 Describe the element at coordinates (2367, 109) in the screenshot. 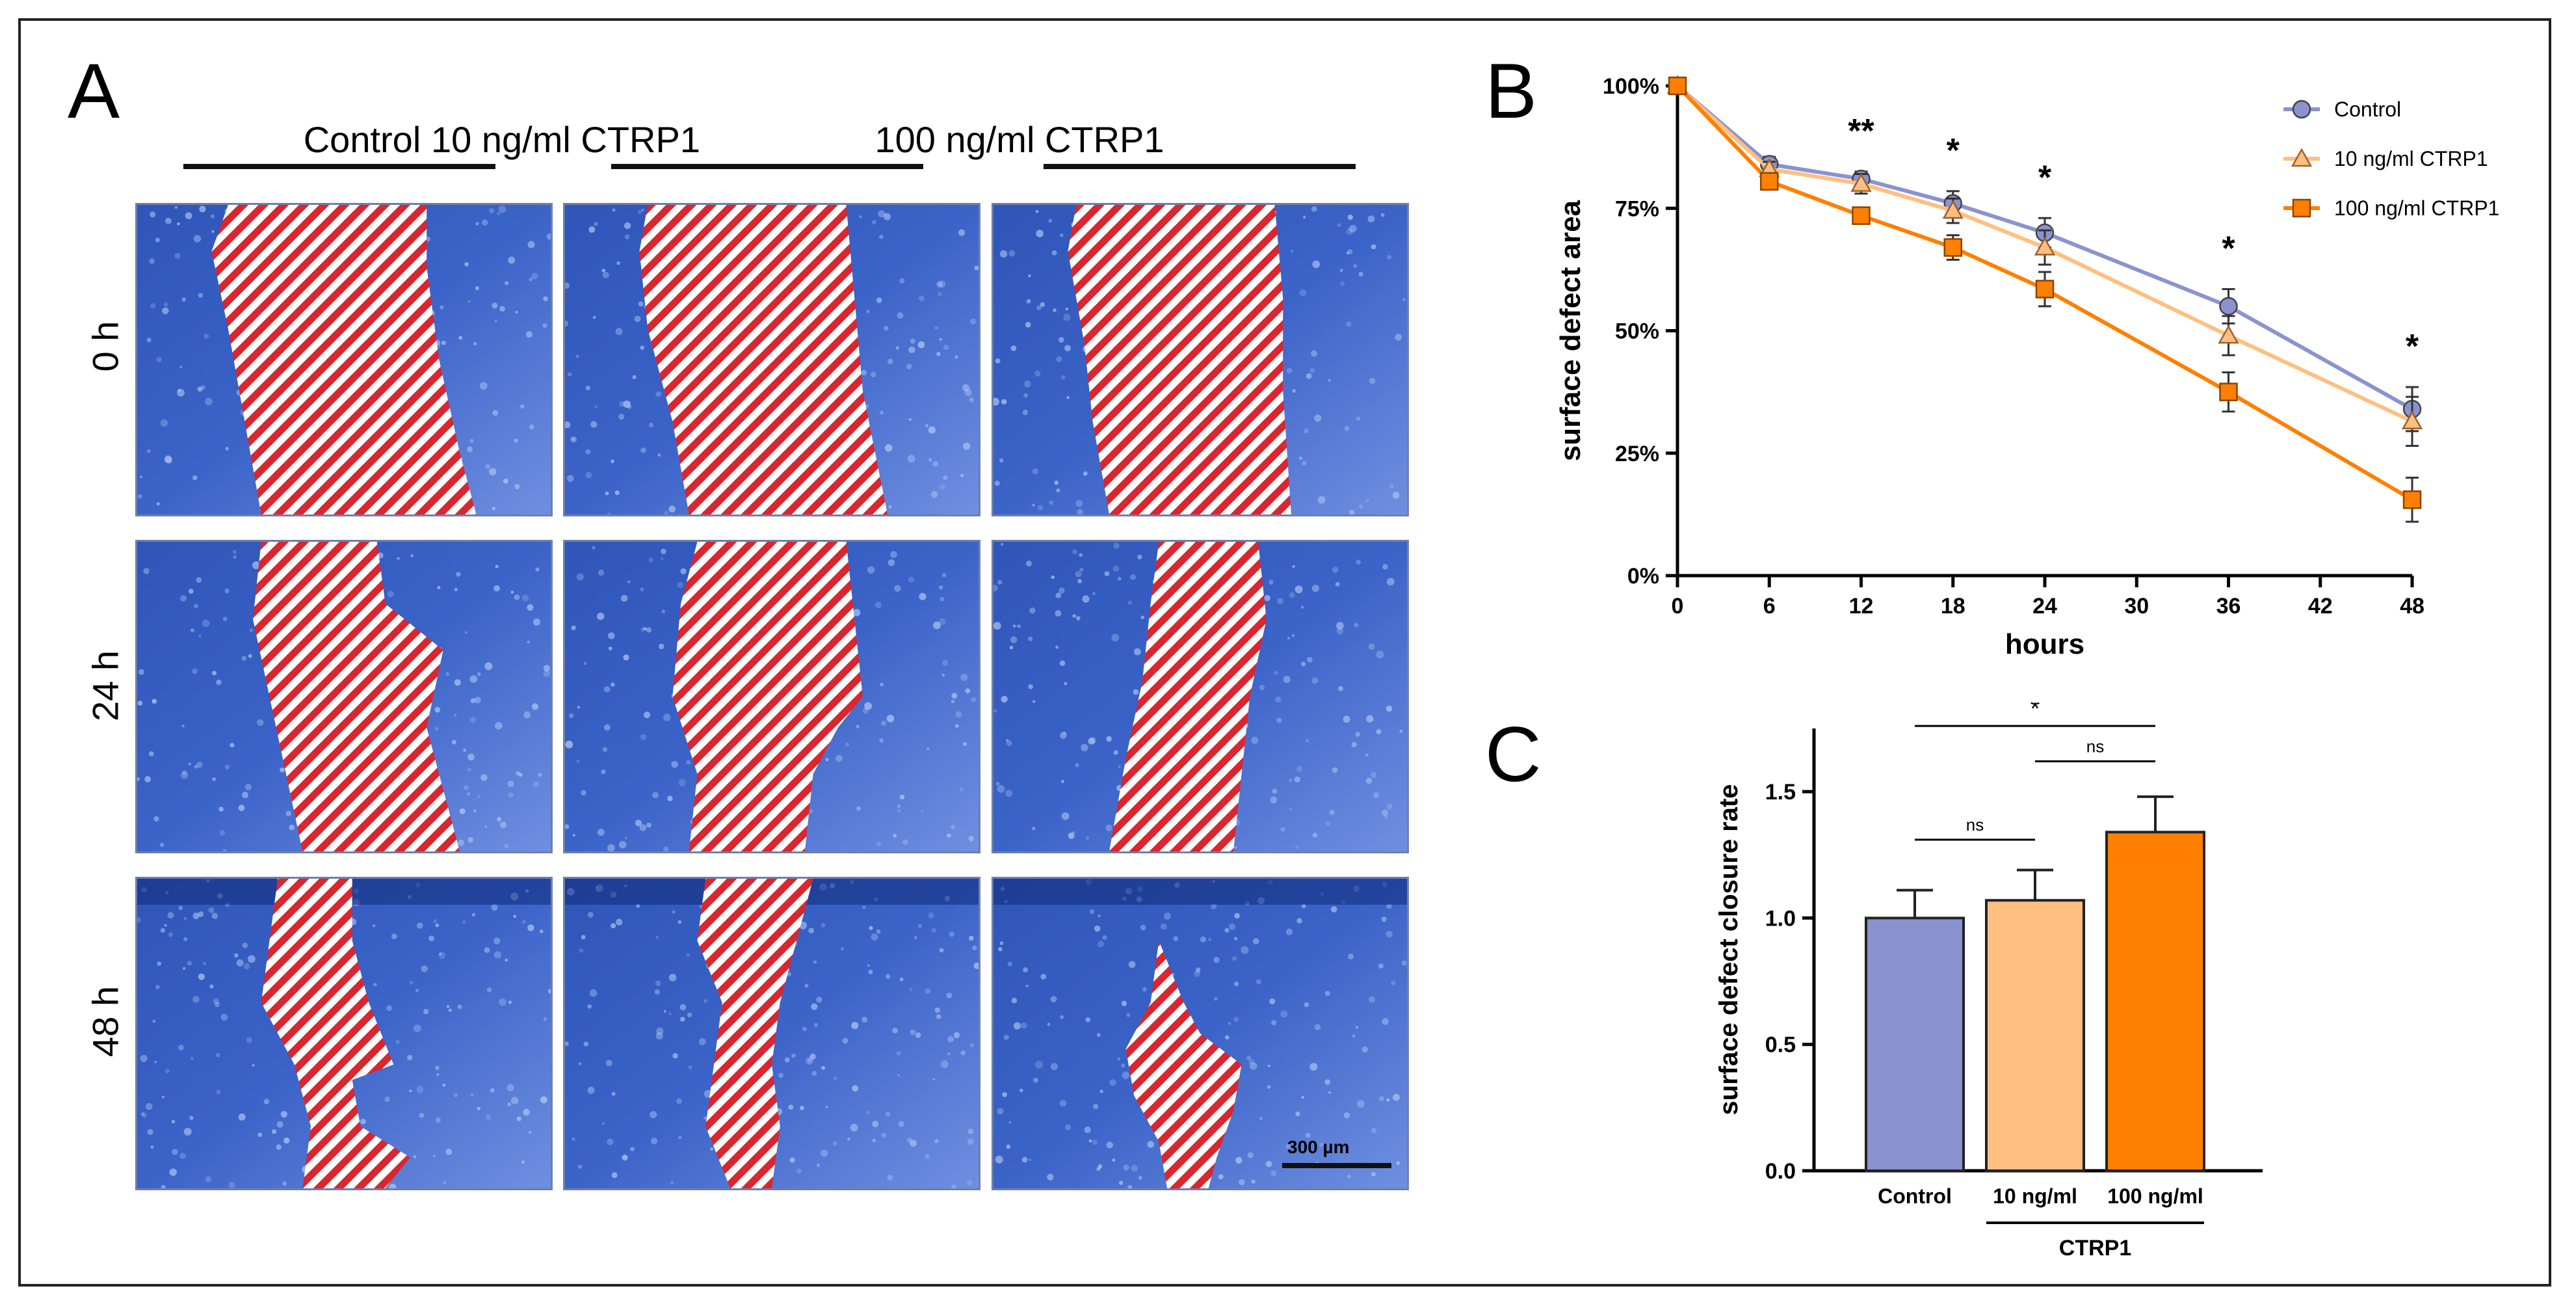

I see `legend-label: Control` at that location.